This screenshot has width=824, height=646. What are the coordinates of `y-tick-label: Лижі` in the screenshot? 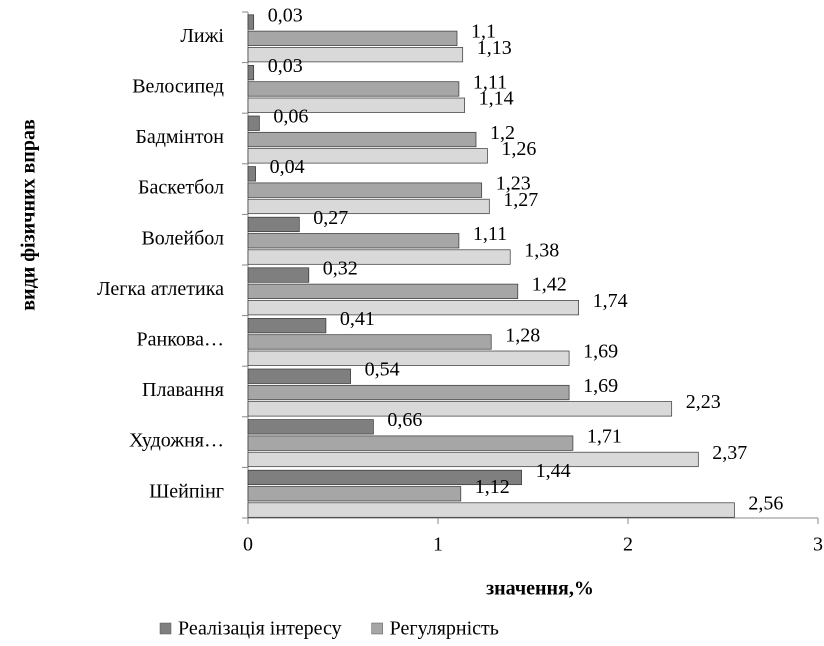 It's located at (202, 36).